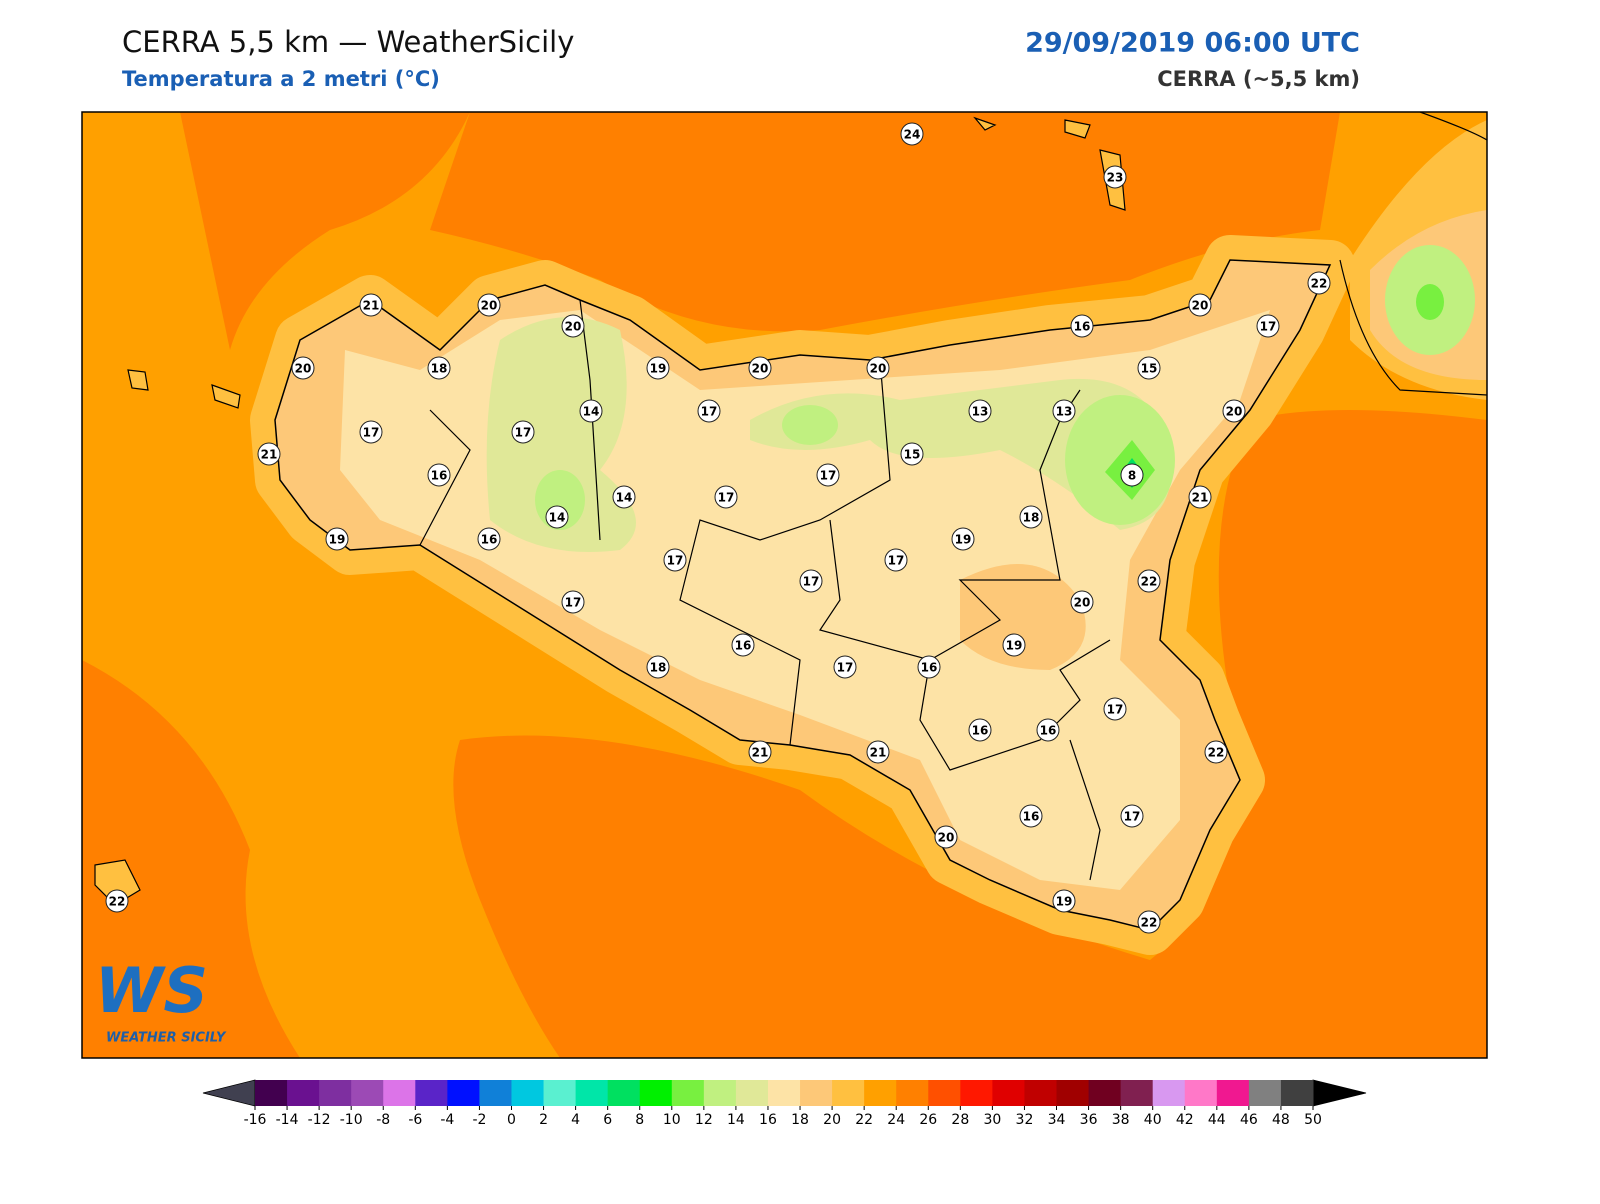 The height and width of the screenshot is (1204, 1600). I want to click on colorbar-tick-label: 20, so click(832, 1120).